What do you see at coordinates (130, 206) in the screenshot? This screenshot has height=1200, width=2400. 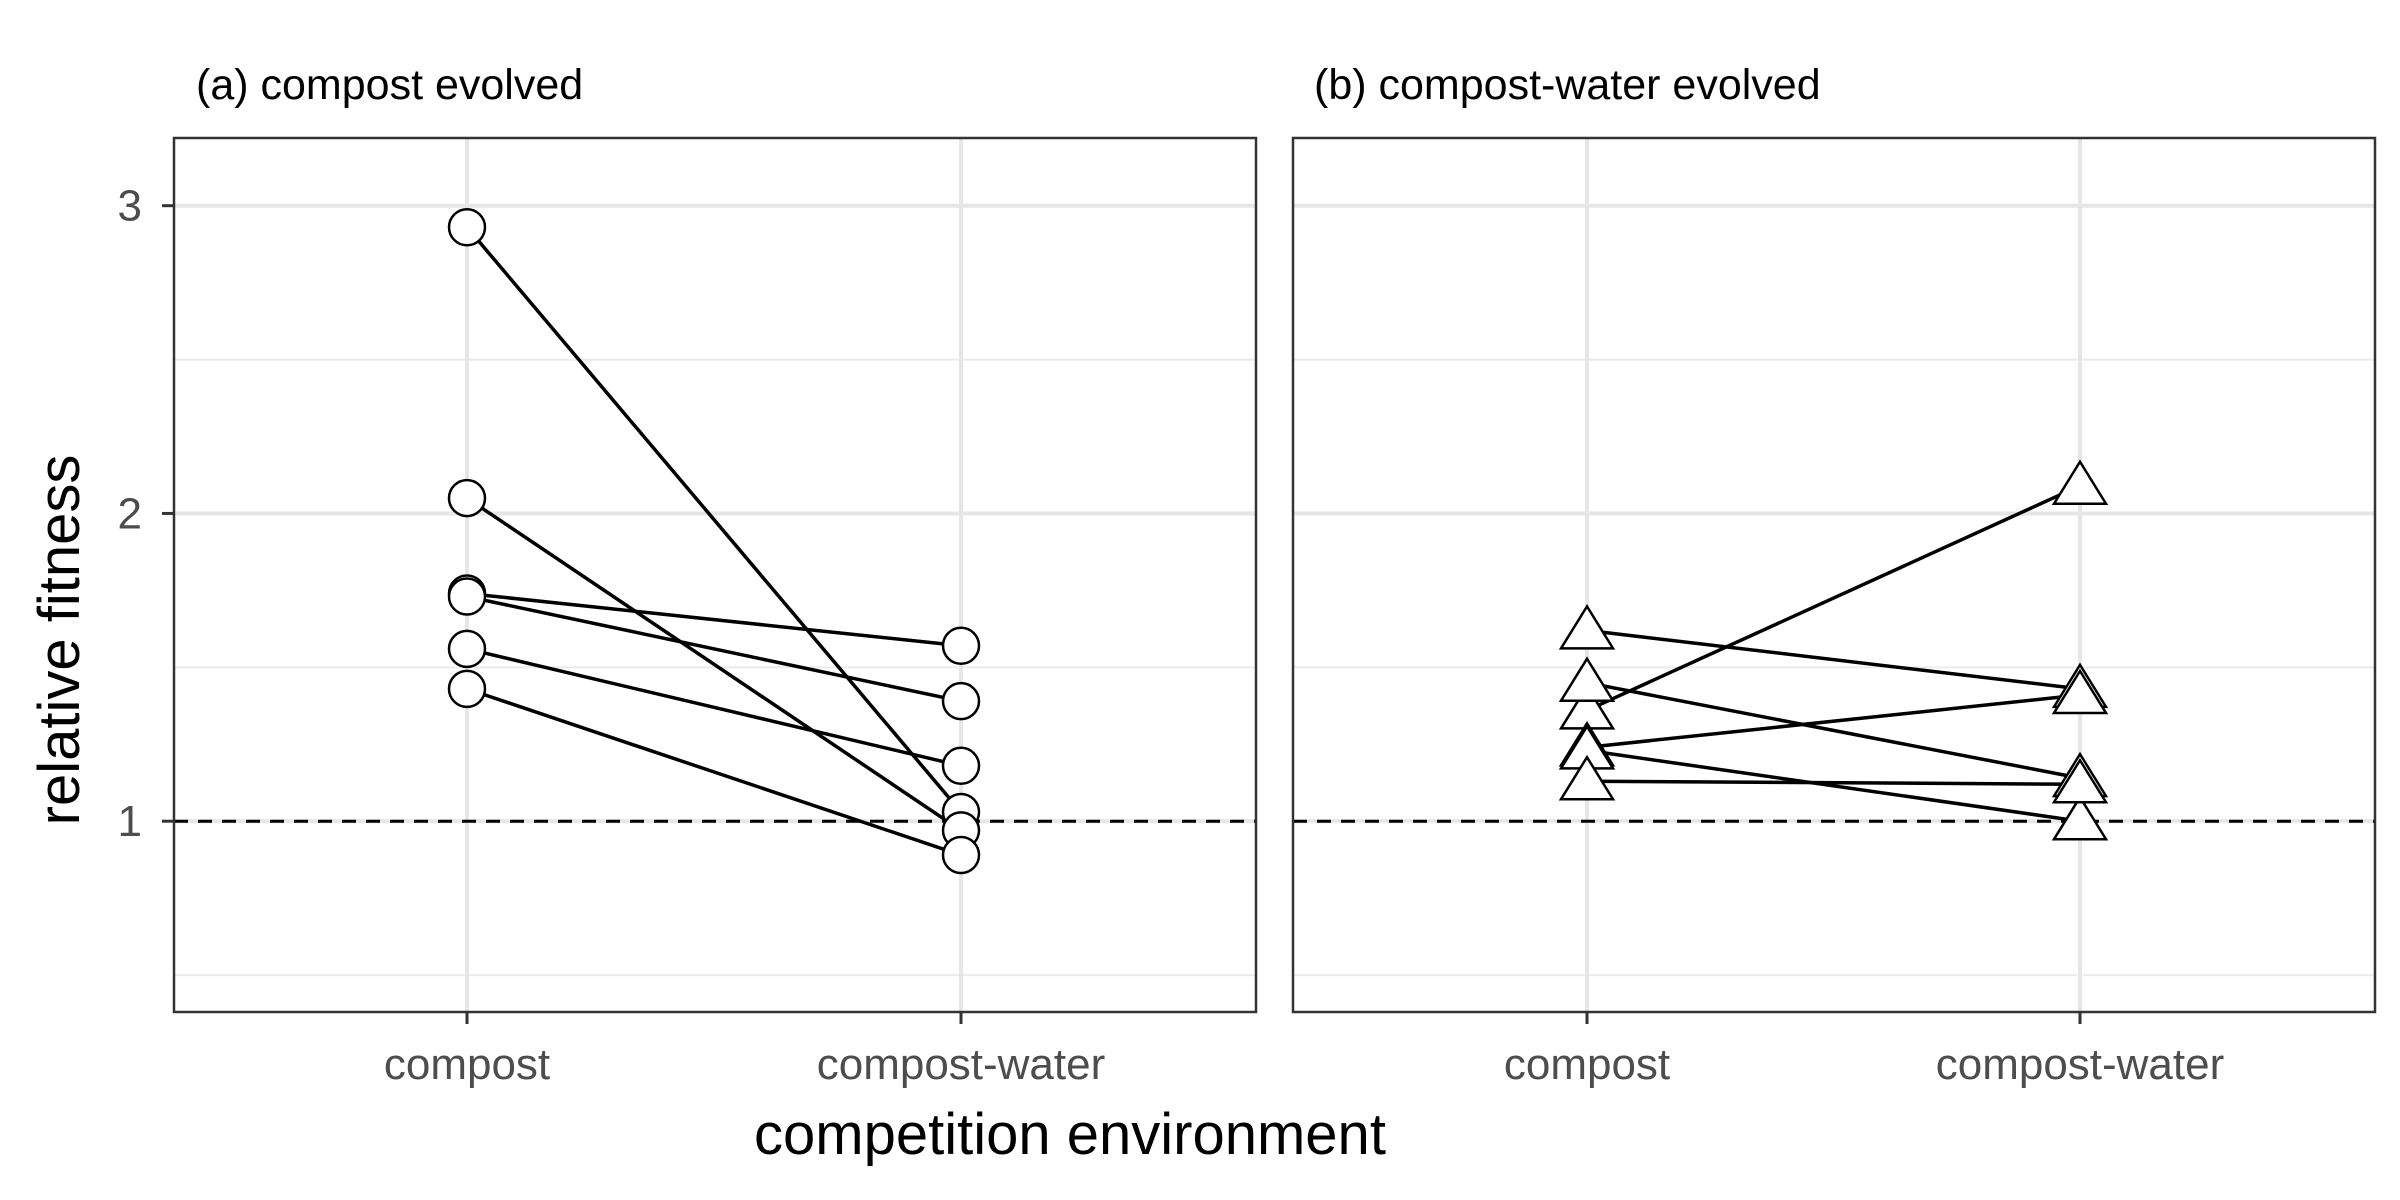 I see `y-tick-label: 3` at bounding box center [130, 206].